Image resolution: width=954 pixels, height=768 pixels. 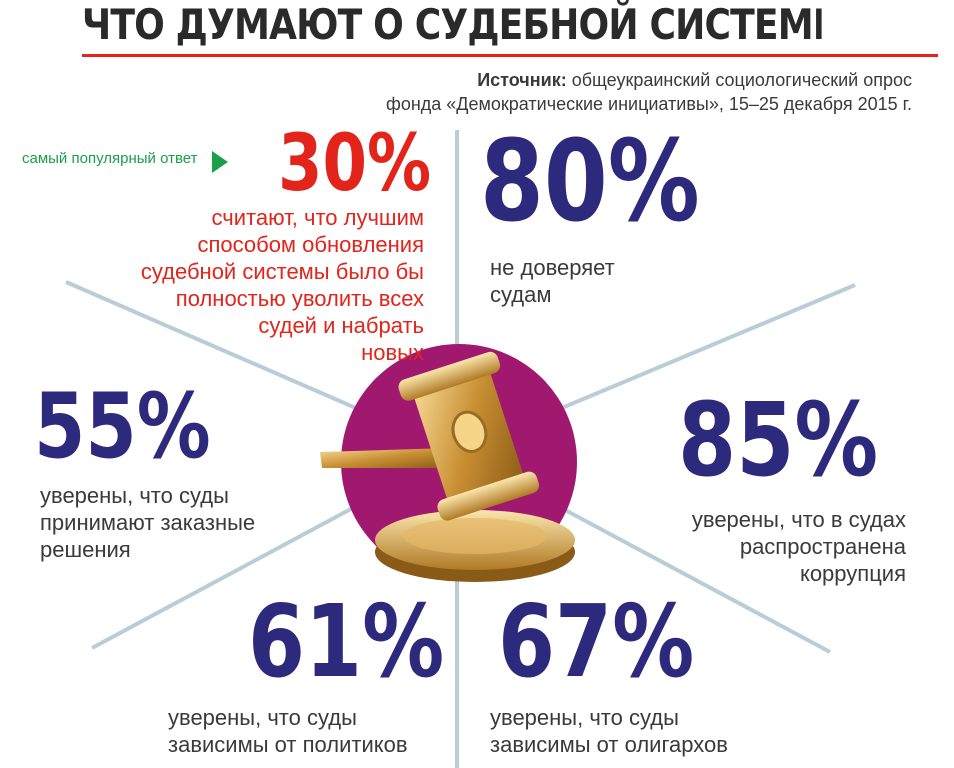 I want to click on source-line-1: общеукраинский социологический опрос, so click(x=739, y=80).